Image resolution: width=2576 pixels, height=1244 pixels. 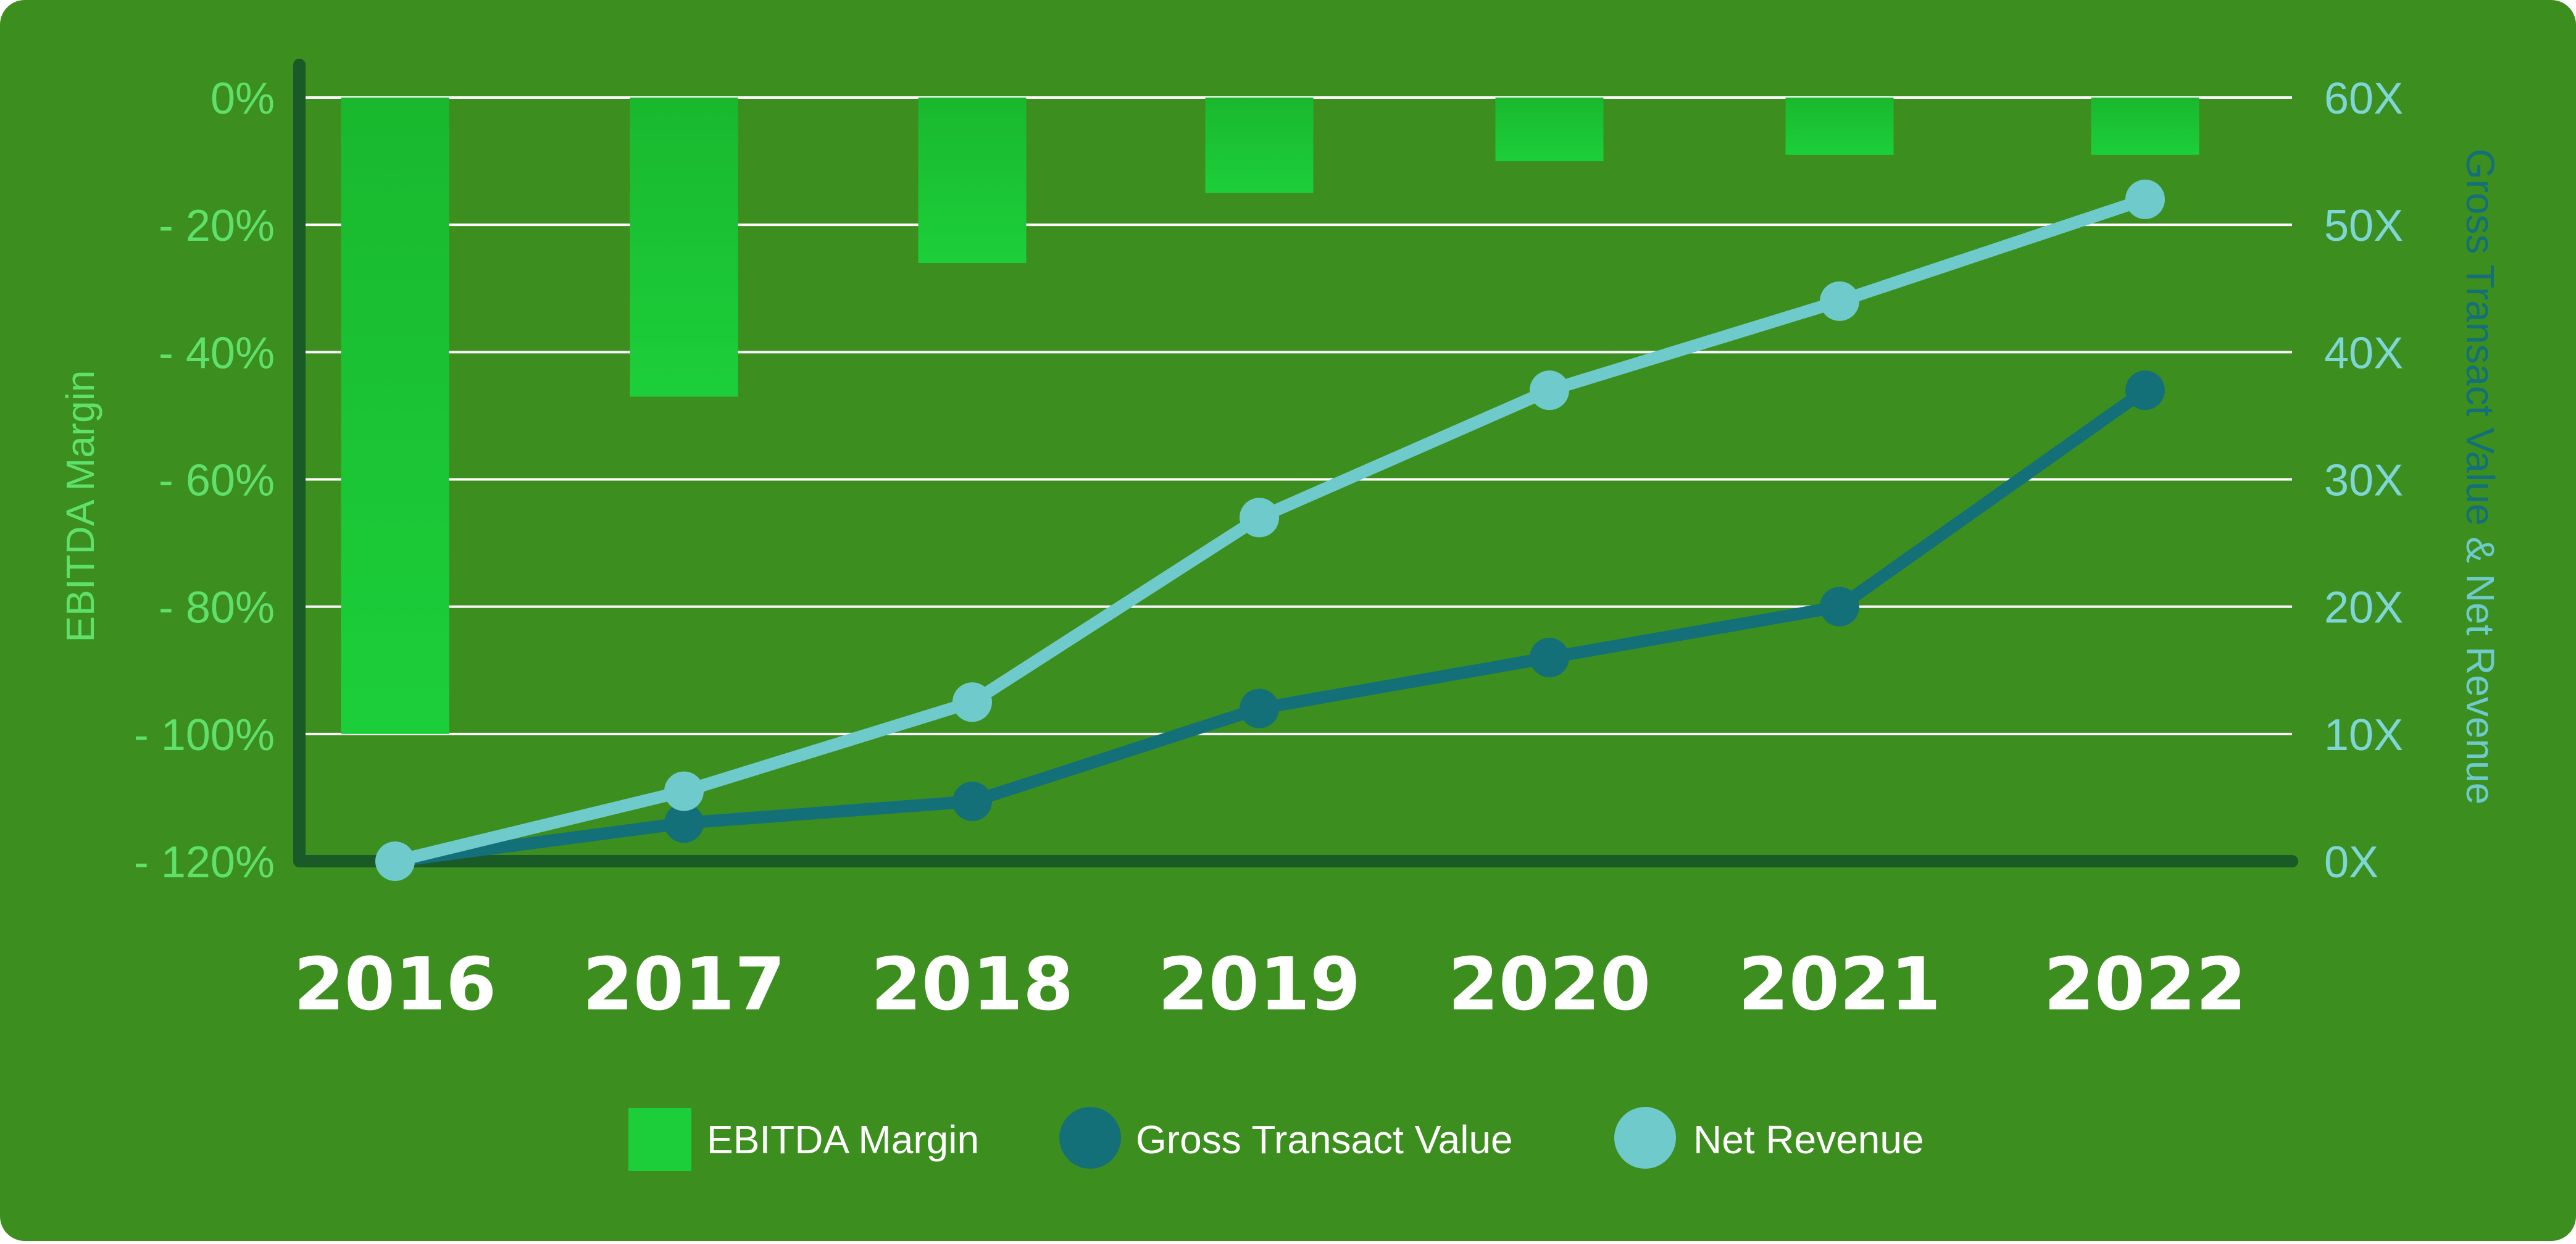 I want to click on point-net-revenue-2019, so click(x=1259, y=518).